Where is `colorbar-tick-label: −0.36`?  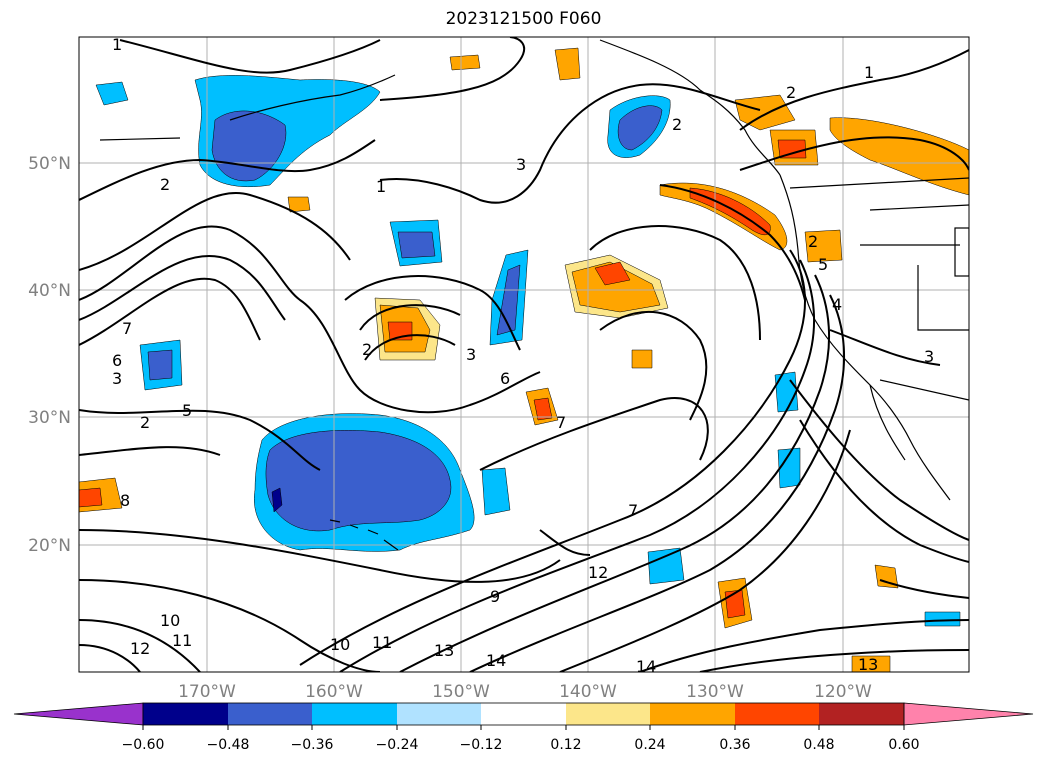 colorbar-tick-label: −0.36 is located at coordinates (312, 745).